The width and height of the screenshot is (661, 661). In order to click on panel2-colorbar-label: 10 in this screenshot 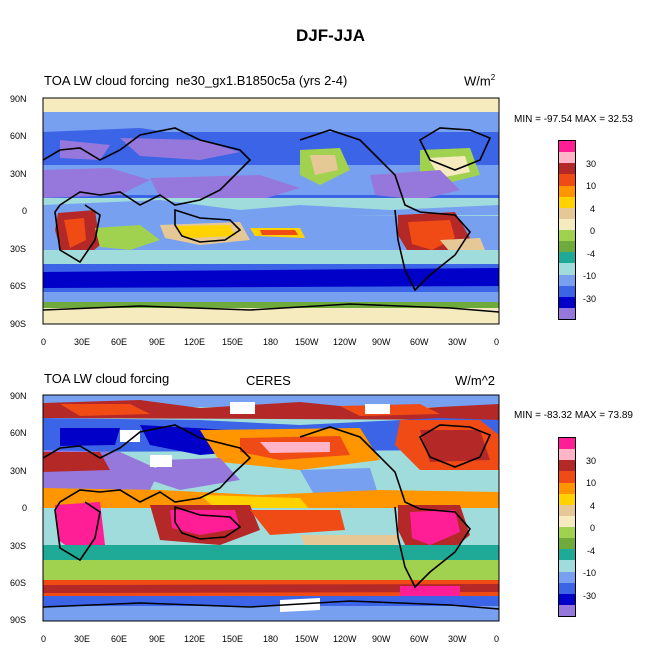, I will do `click(591, 483)`.